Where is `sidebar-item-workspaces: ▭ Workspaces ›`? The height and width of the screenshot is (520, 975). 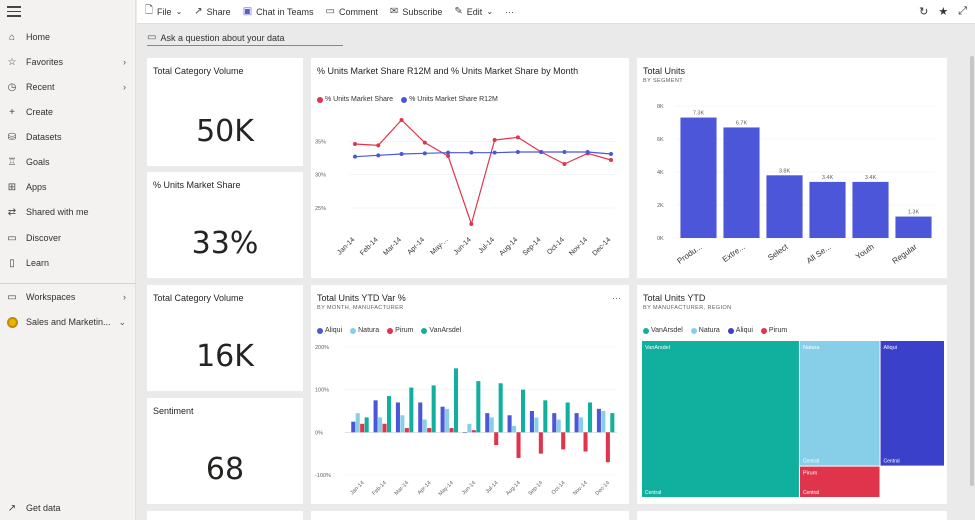
sidebar-item-workspaces: ▭ Workspaces › is located at coordinates (68, 297).